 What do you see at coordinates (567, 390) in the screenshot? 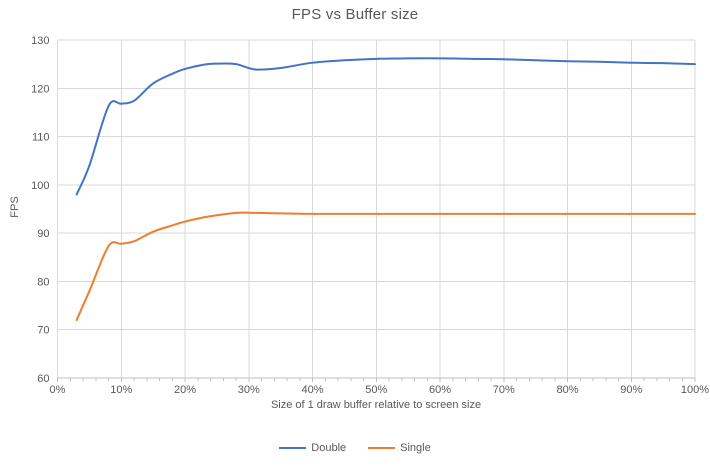
I see `x-tick-label: 80%` at bounding box center [567, 390].